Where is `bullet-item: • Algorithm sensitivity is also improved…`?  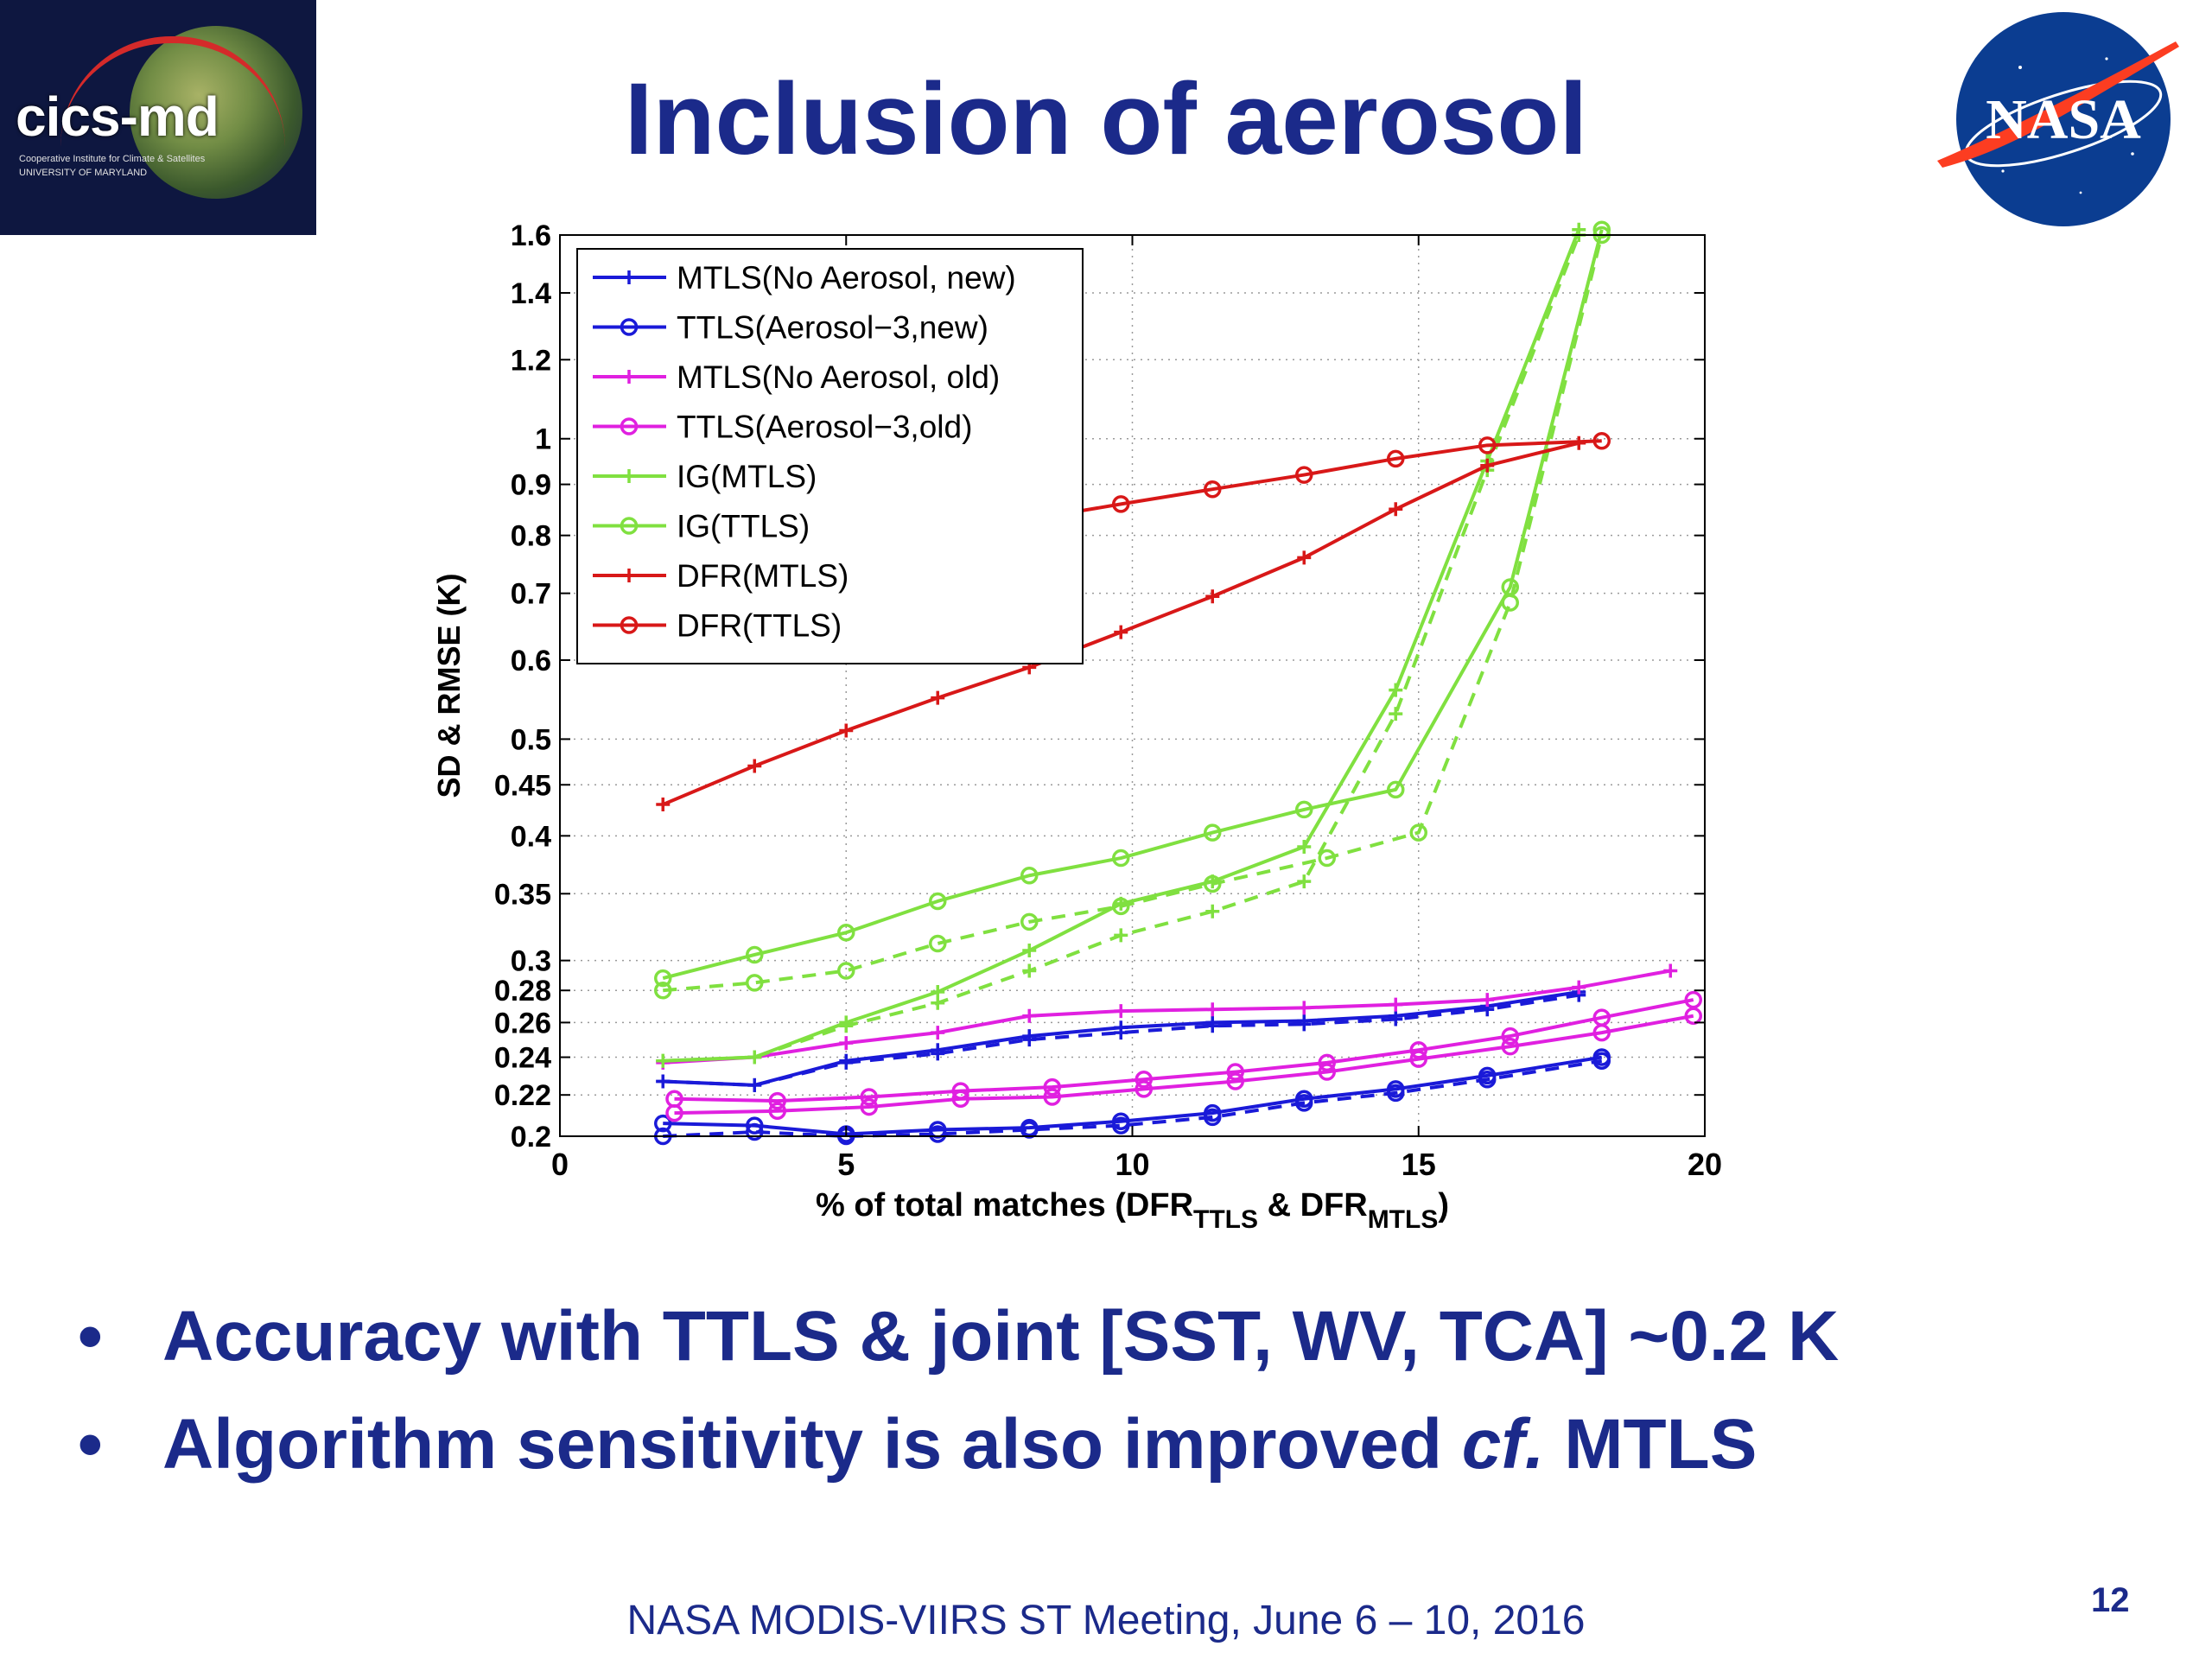
bullet-item: • Algorithm sensitivity is also improved… is located at coordinates (1115, 1458).